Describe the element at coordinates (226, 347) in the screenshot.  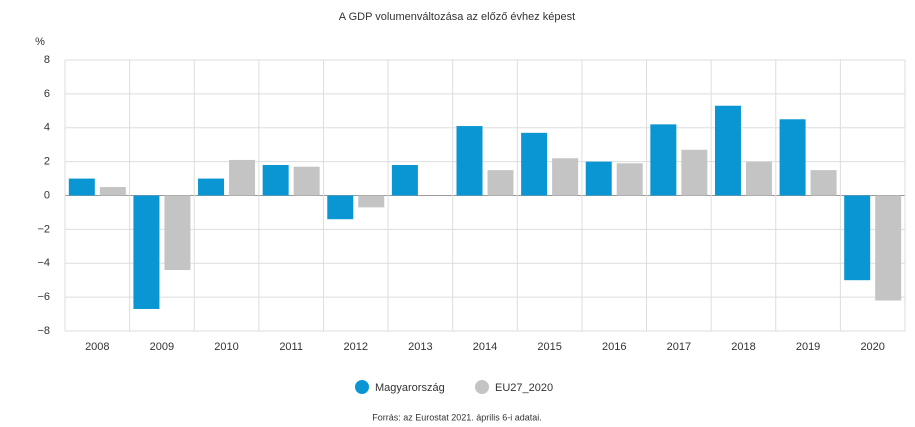
I see `x-tick-label: 2010` at that location.